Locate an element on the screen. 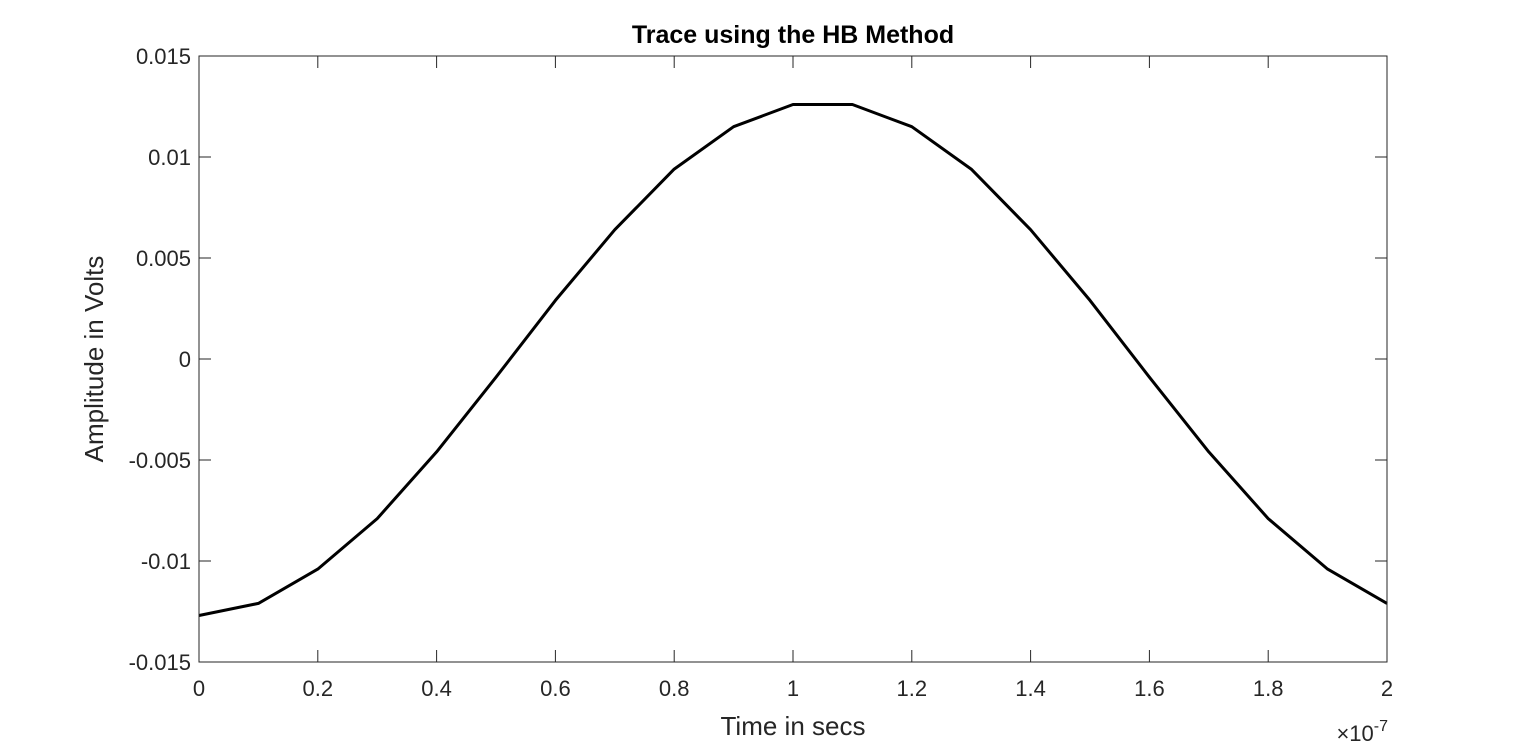 This screenshot has width=1532, height=747. x-tick-label: 0.4 is located at coordinates (436, 688).